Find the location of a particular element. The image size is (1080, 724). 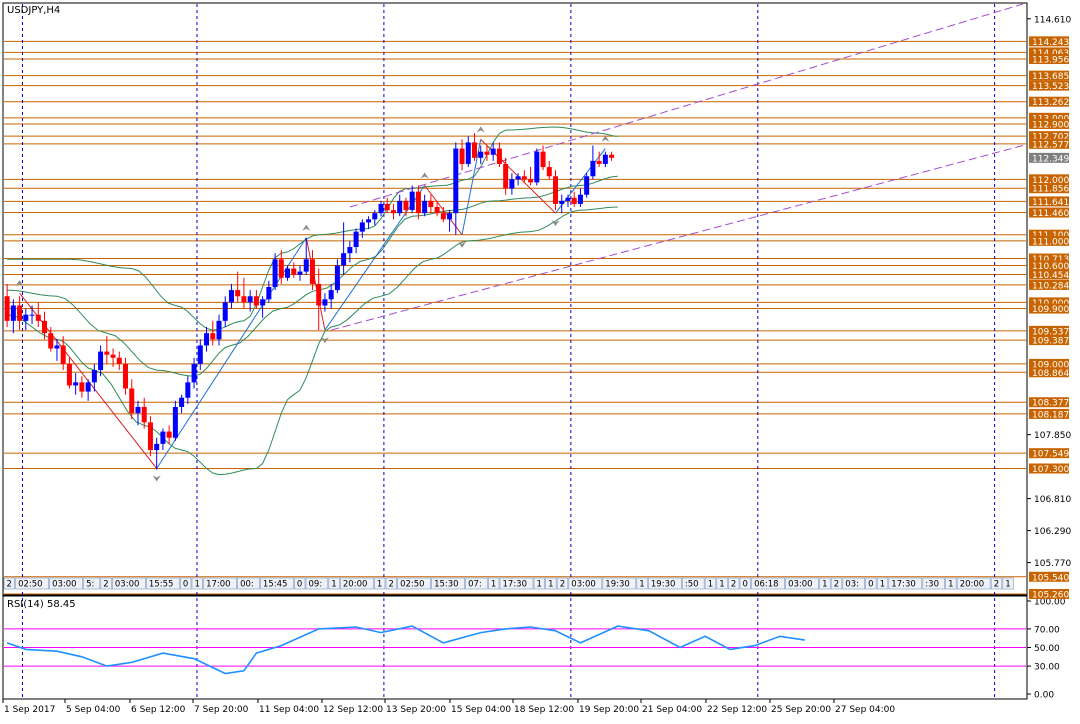

level-label: 107.549 is located at coordinates (1050, 455).